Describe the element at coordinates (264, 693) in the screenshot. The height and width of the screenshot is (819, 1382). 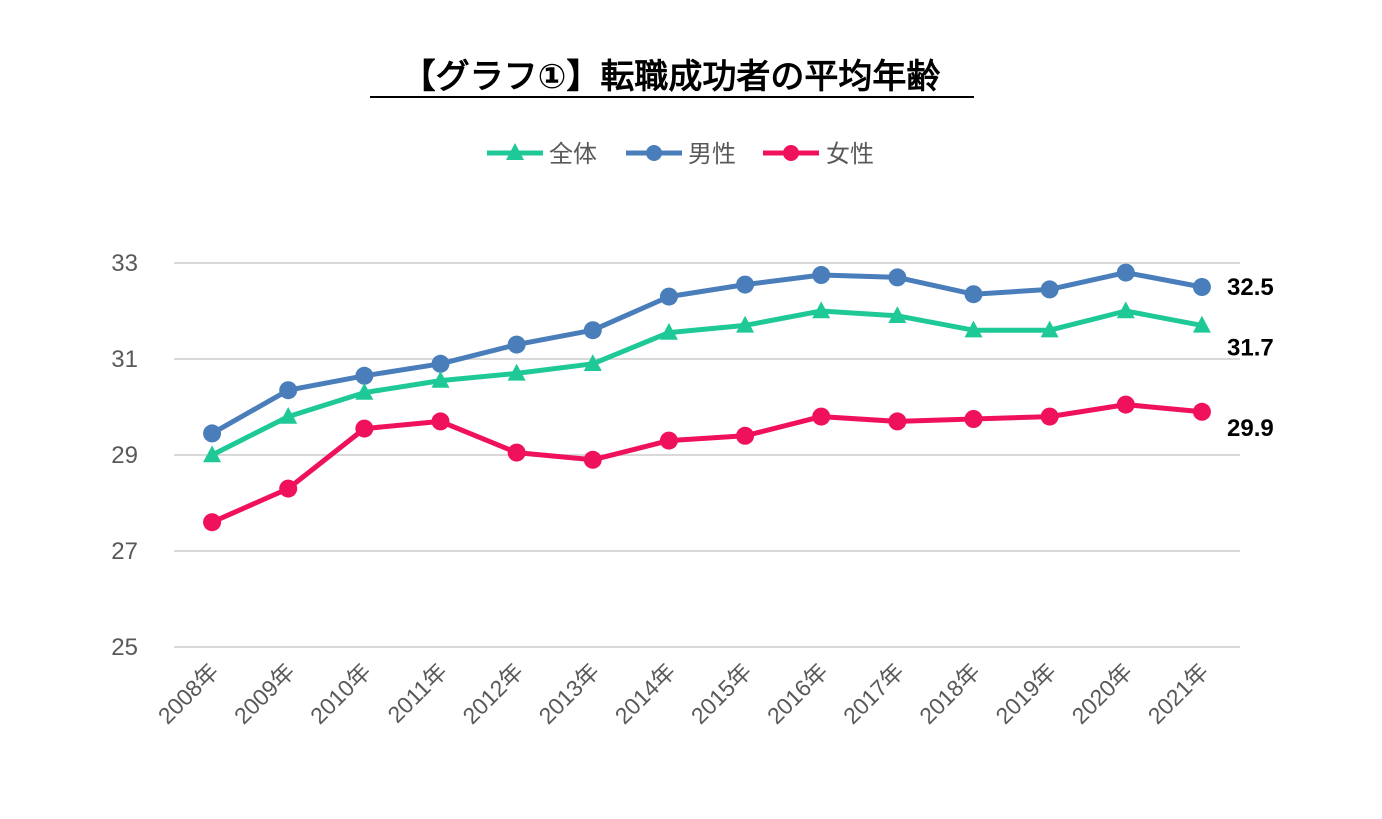
I see `x-tick-label: 2009年` at that location.